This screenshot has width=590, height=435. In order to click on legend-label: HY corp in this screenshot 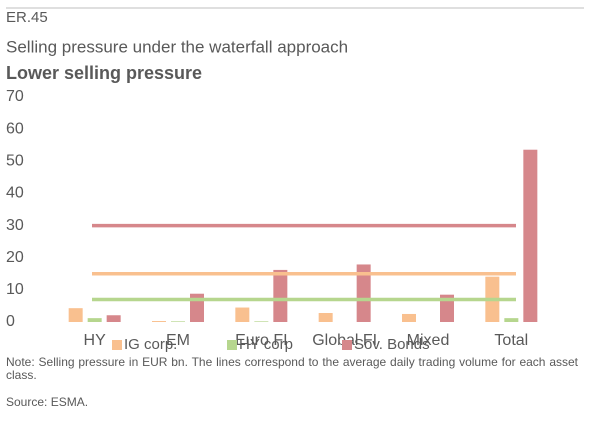, I will do `click(266, 344)`.